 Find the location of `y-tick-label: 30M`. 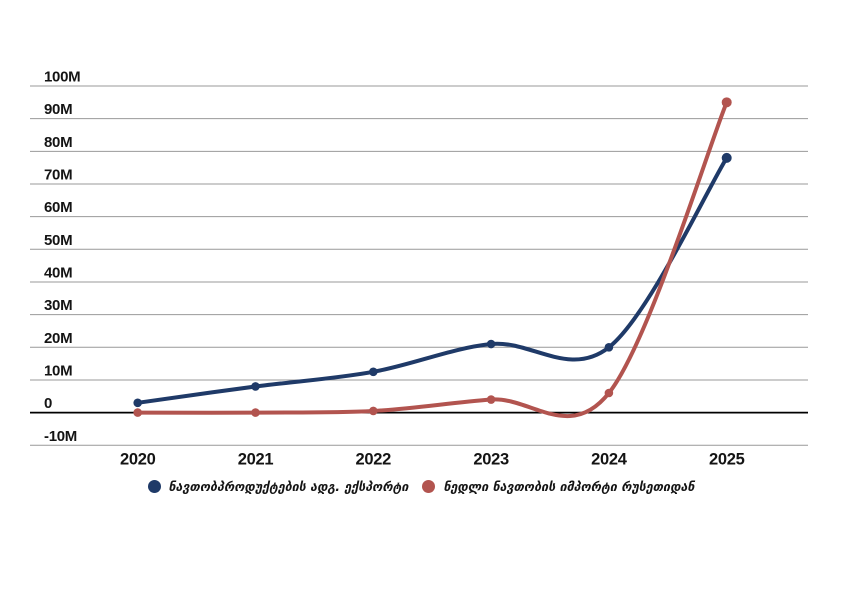

y-tick-label: 30M is located at coordinates (58, 305).